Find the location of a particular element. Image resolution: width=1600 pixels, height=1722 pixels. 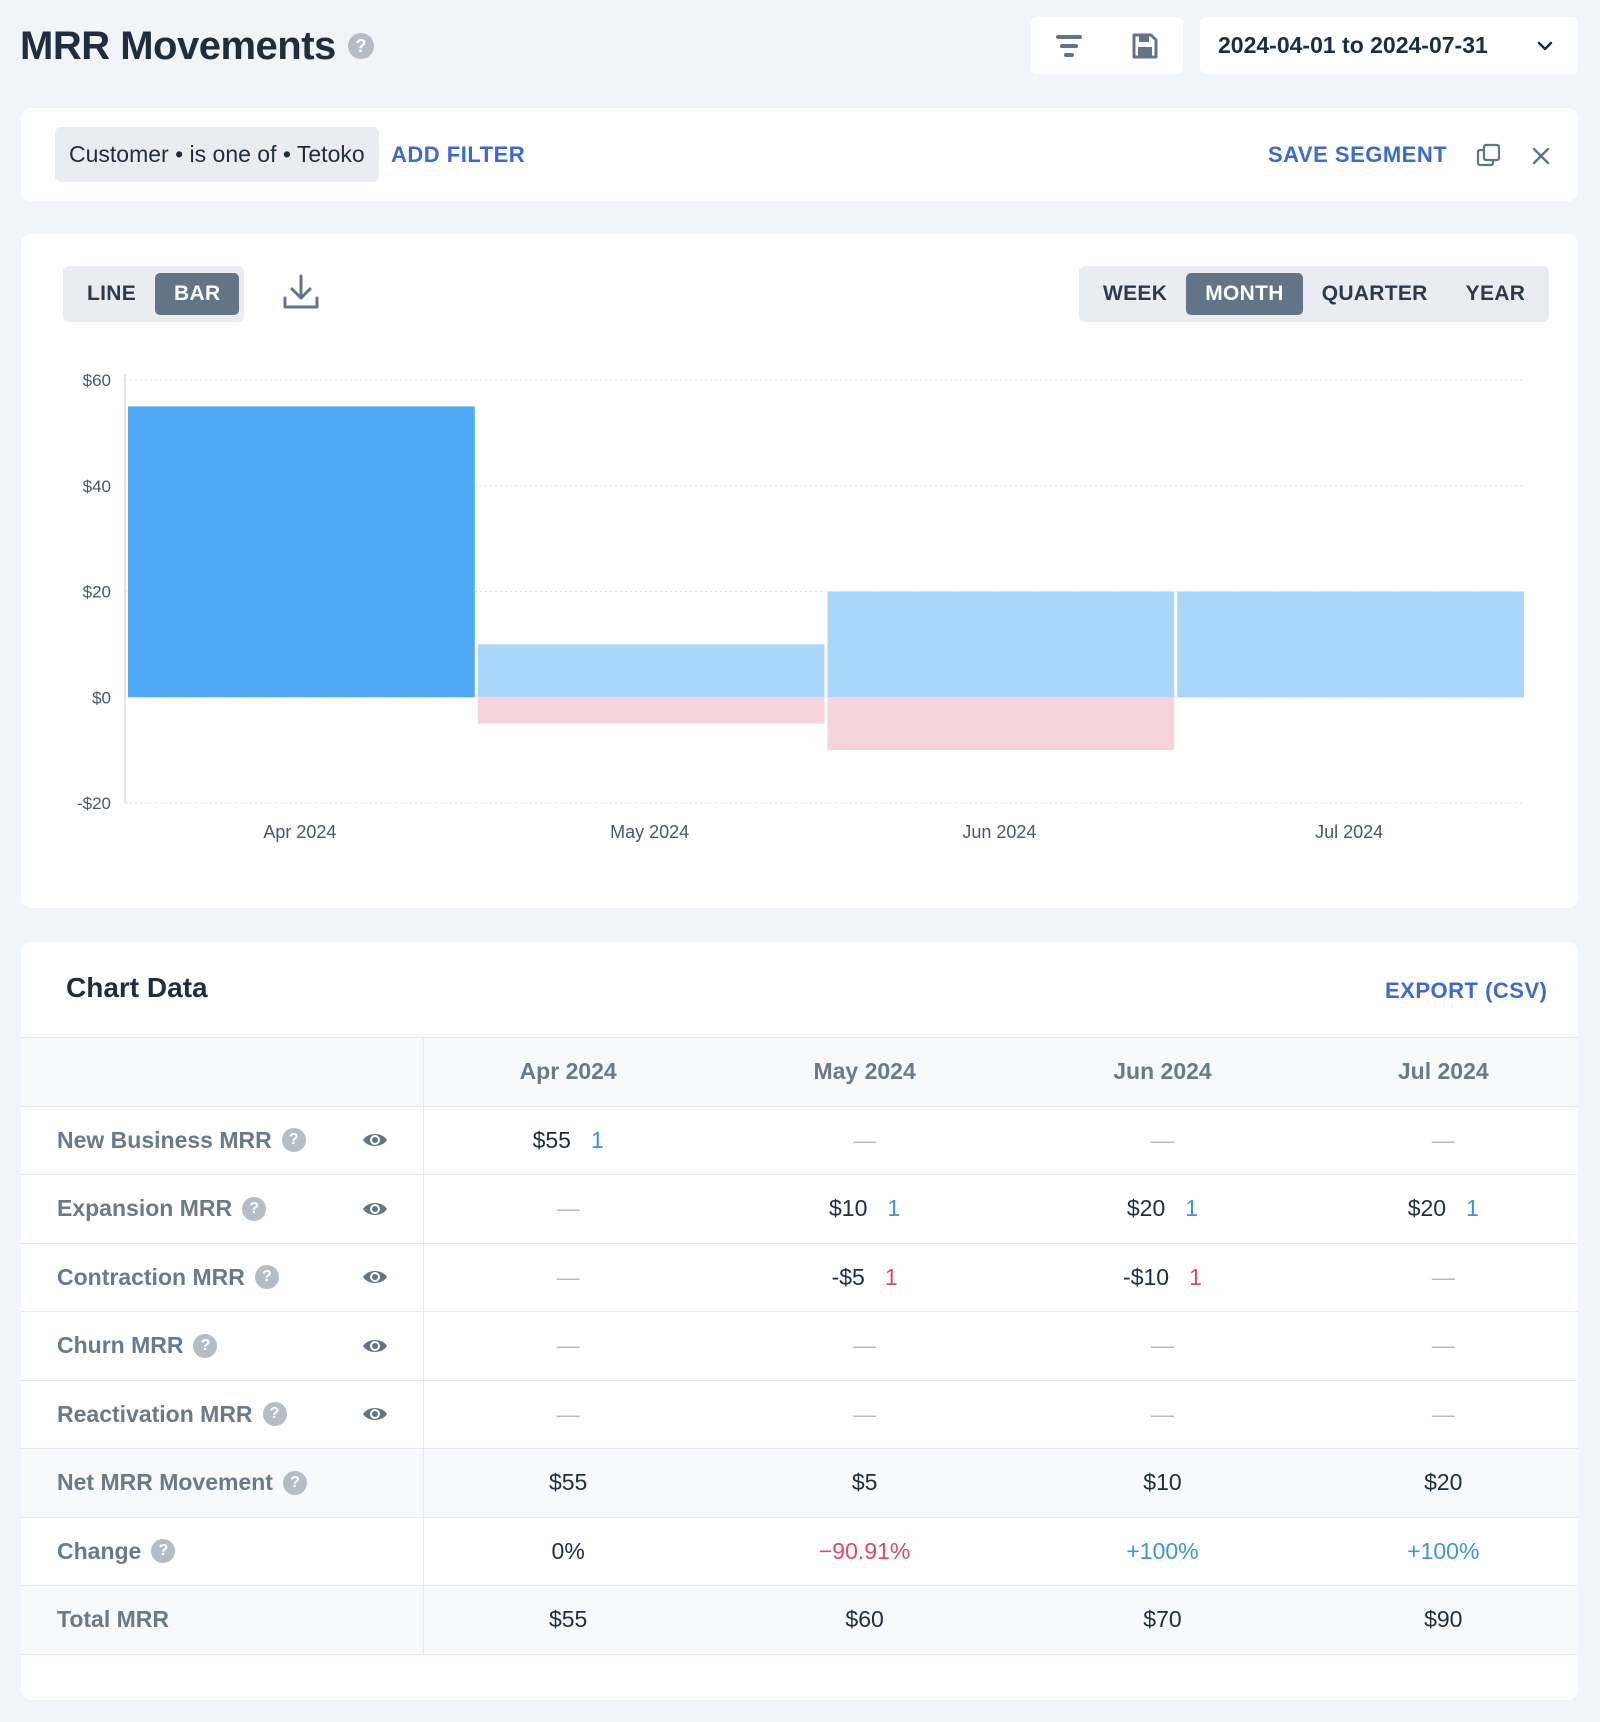

week-button: WEEK is located at coordinates (1135, 293).